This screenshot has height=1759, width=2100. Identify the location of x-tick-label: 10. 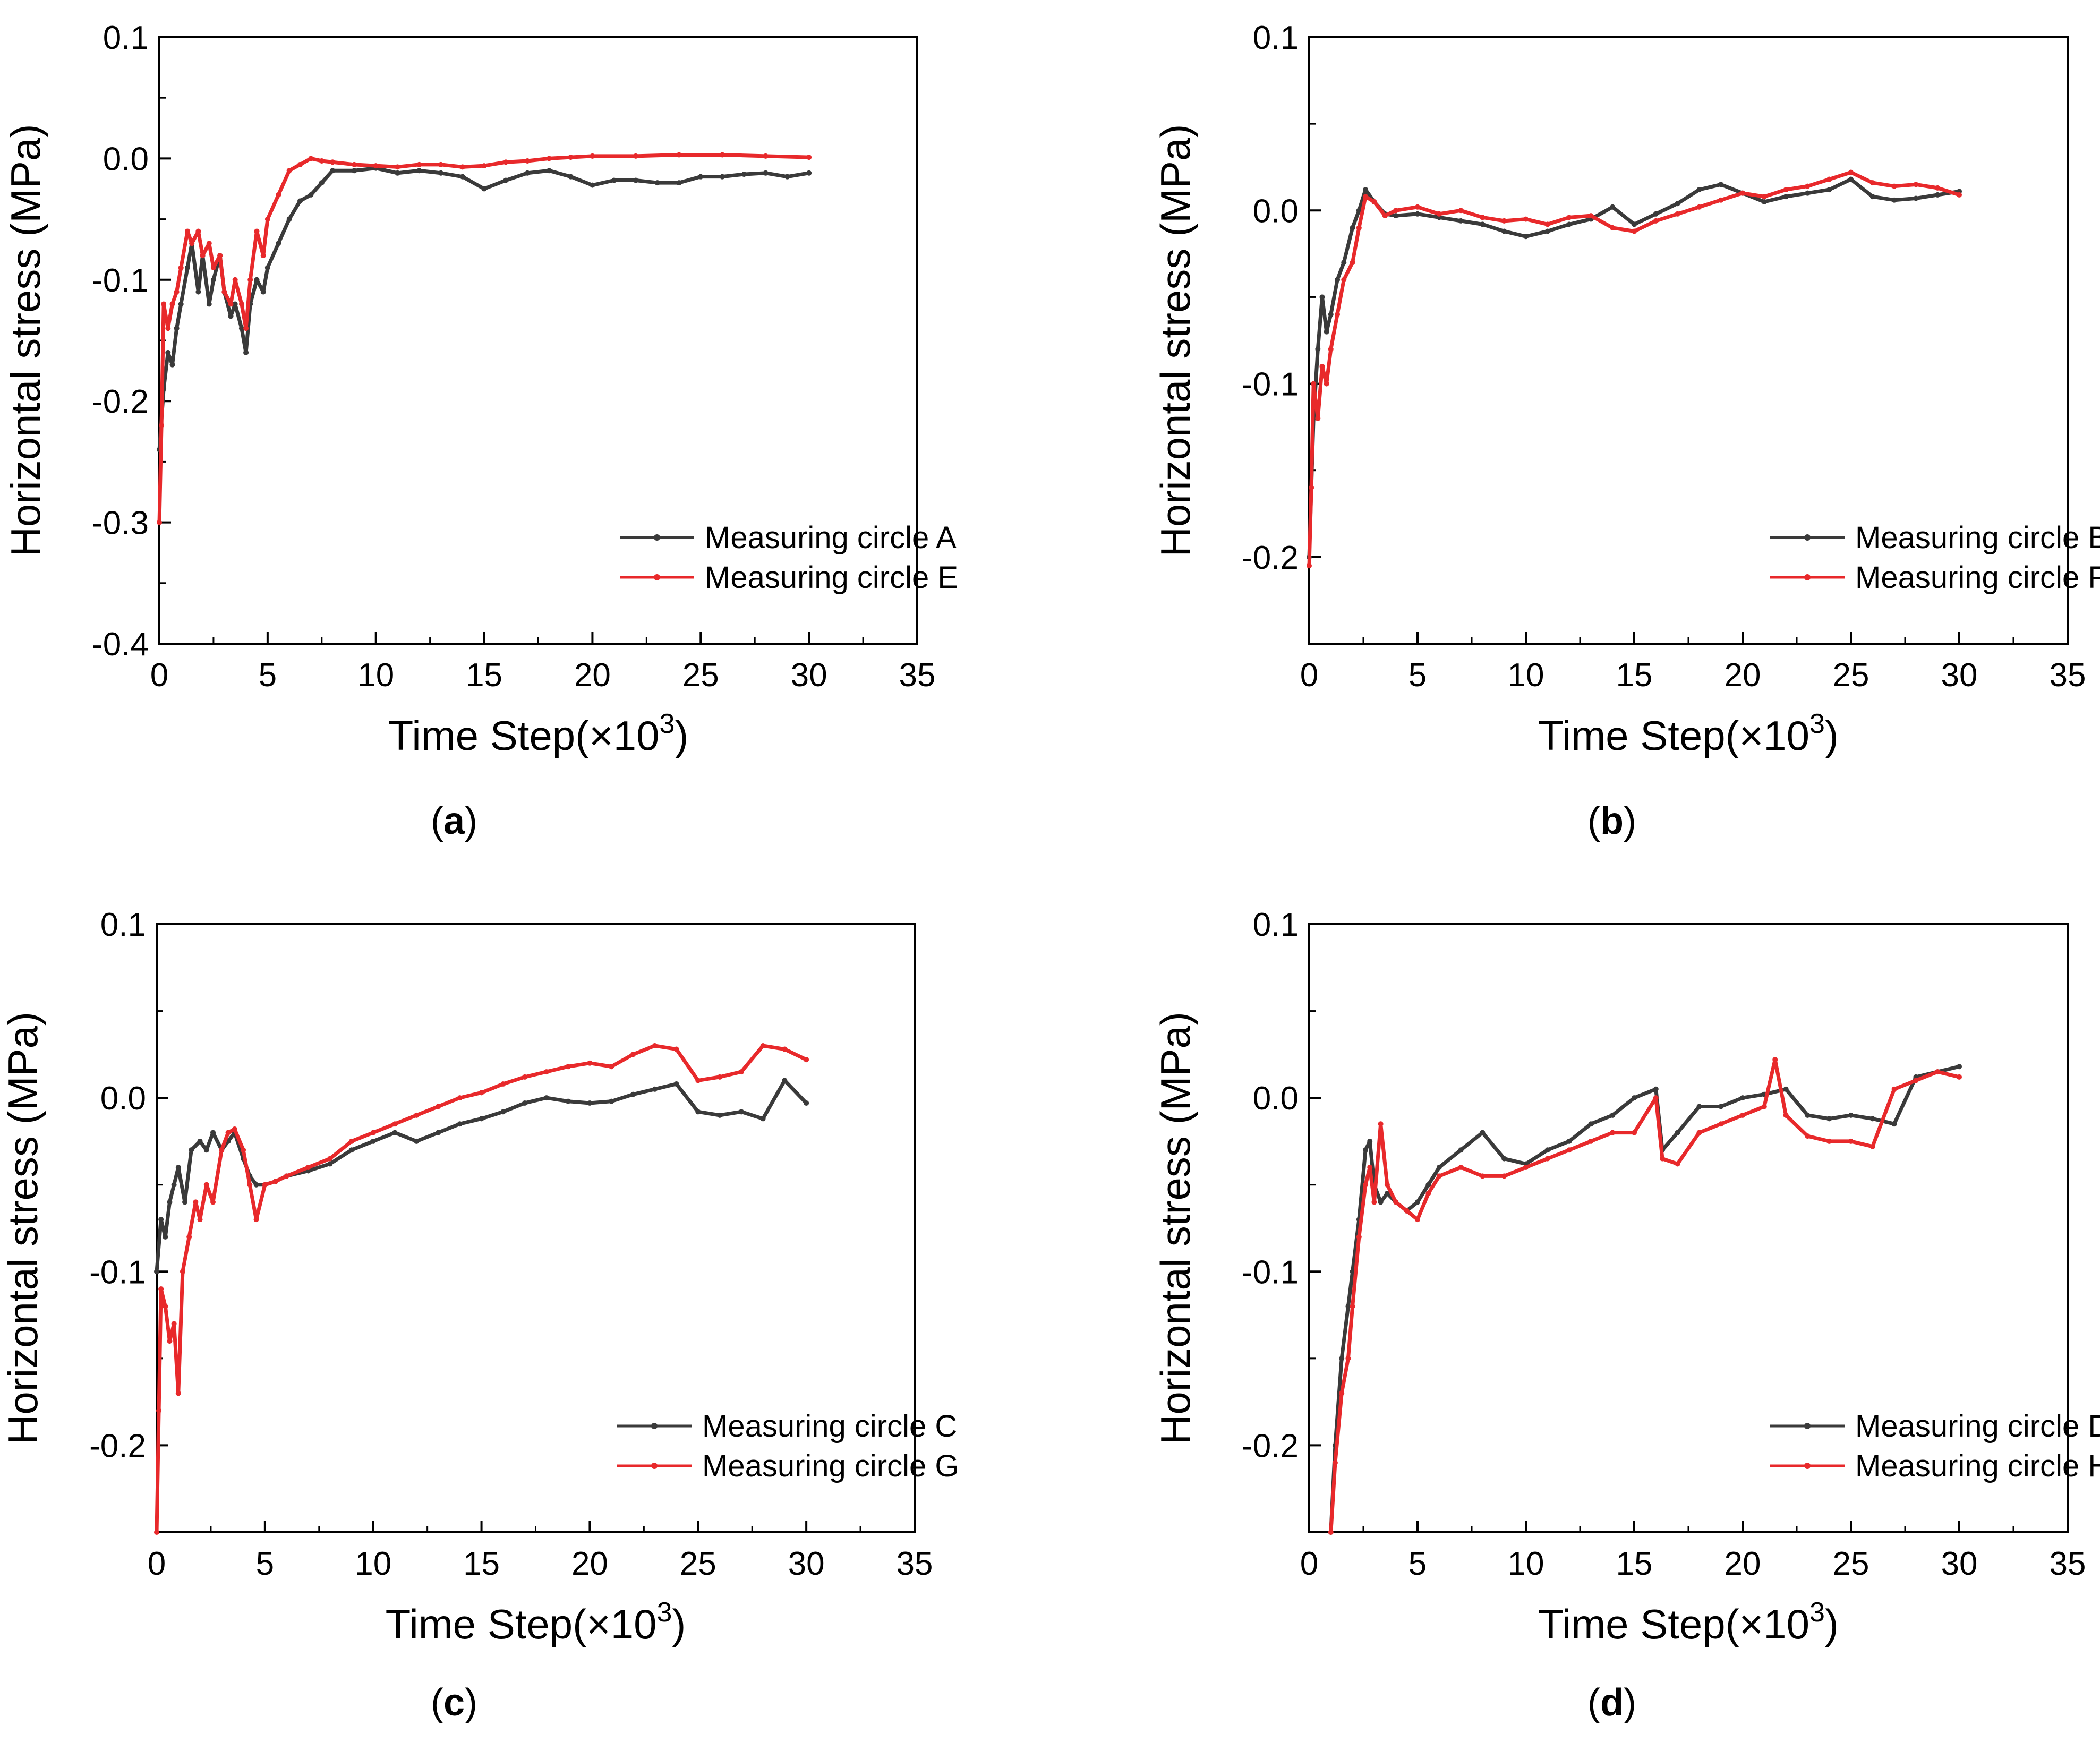
(375, 675).